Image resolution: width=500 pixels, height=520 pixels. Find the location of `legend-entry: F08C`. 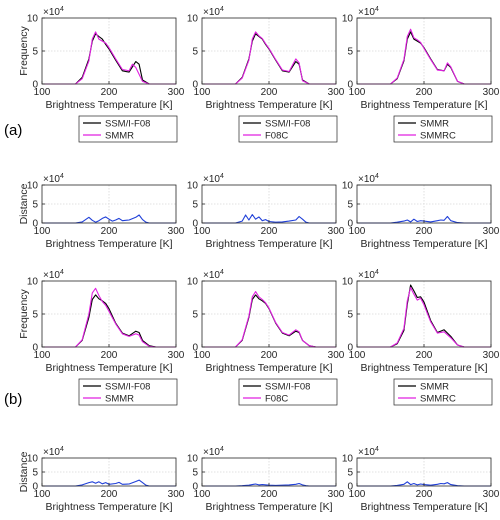

legend-entry: F08C is located at coordinates (276, 399).